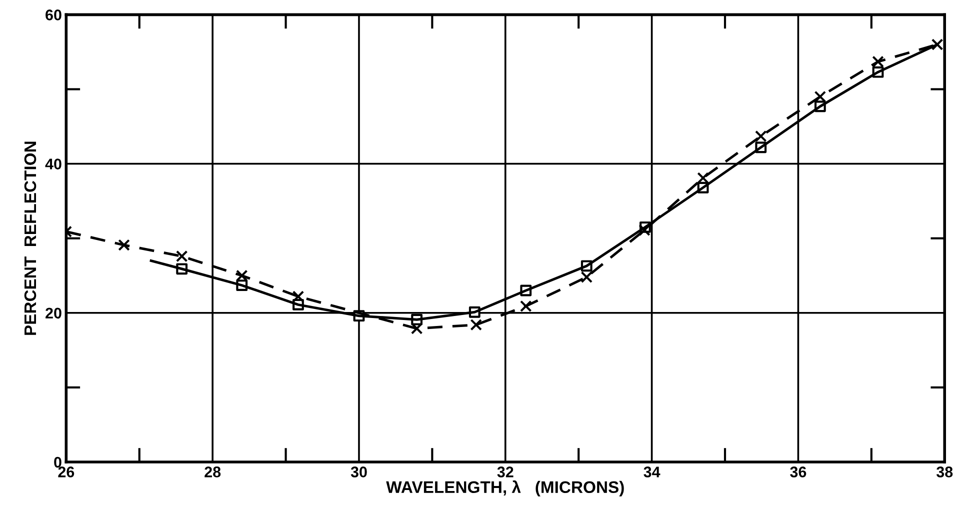 Image resolution: width=959 pixels, height=506 pixels. Describe the element at coordinates (66, 472) in the screenshot. I see `x-tick-label: 26` at that location.